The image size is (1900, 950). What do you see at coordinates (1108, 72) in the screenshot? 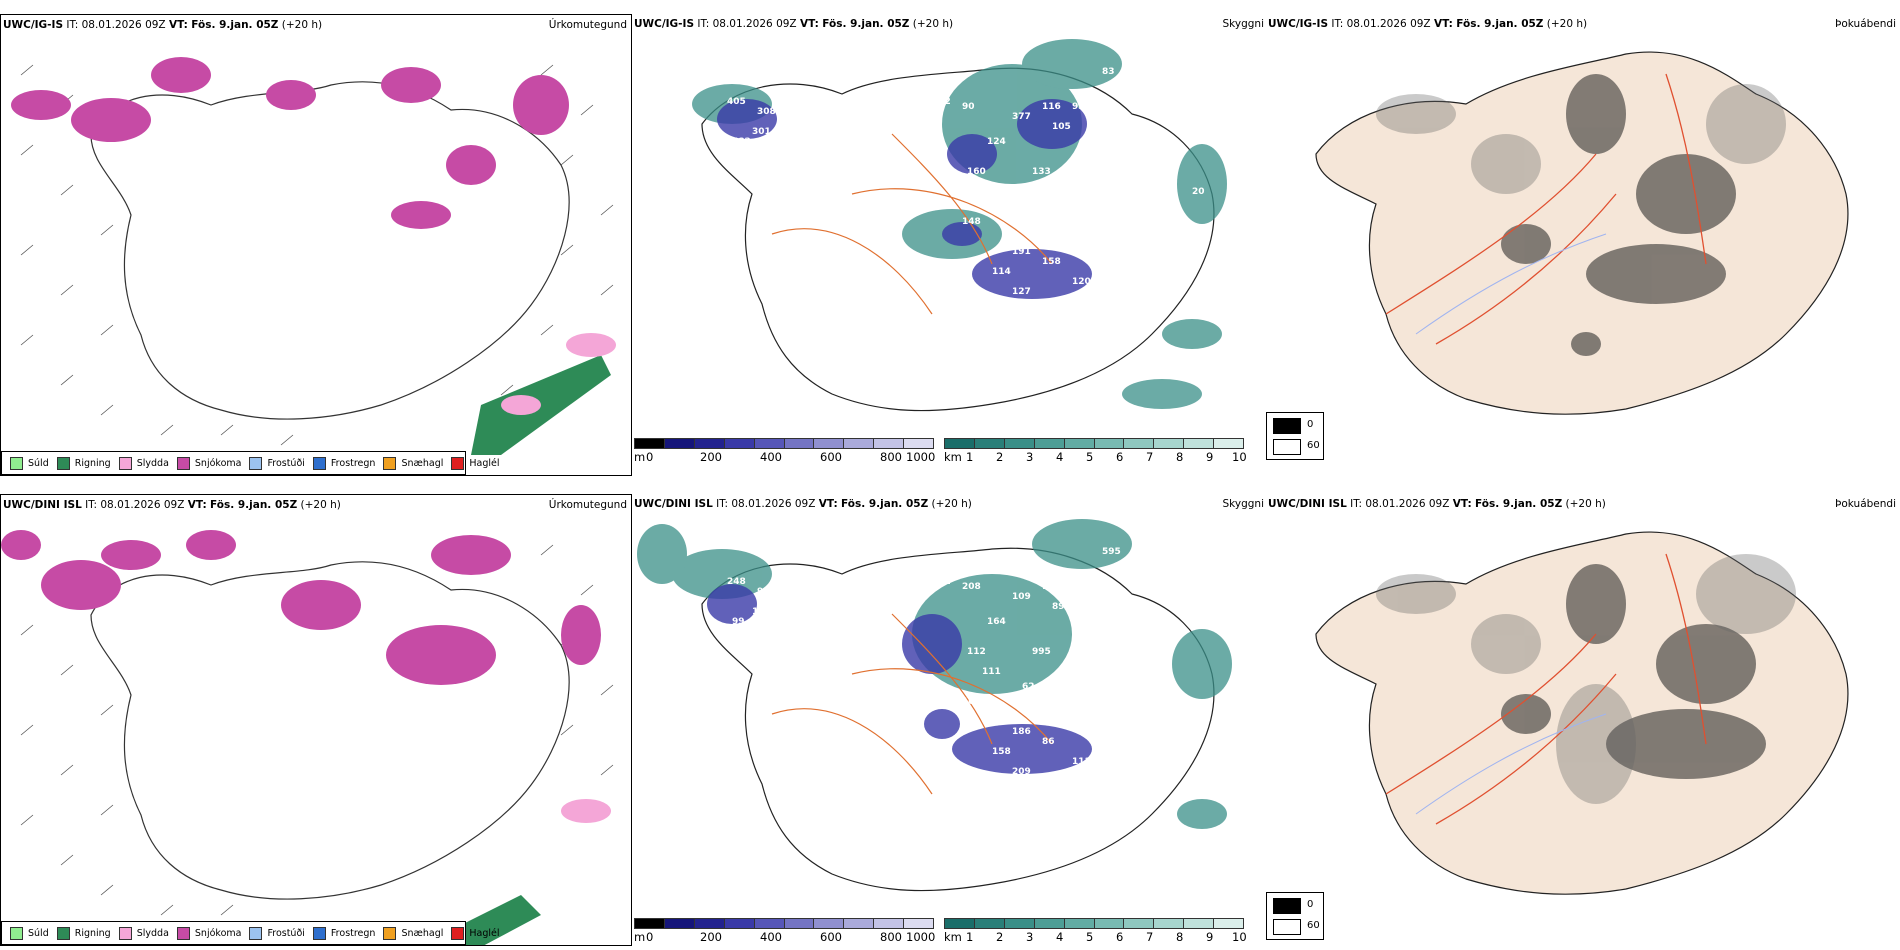
I see `cloud-value-label: 83` at bounding box center [1108, 72].